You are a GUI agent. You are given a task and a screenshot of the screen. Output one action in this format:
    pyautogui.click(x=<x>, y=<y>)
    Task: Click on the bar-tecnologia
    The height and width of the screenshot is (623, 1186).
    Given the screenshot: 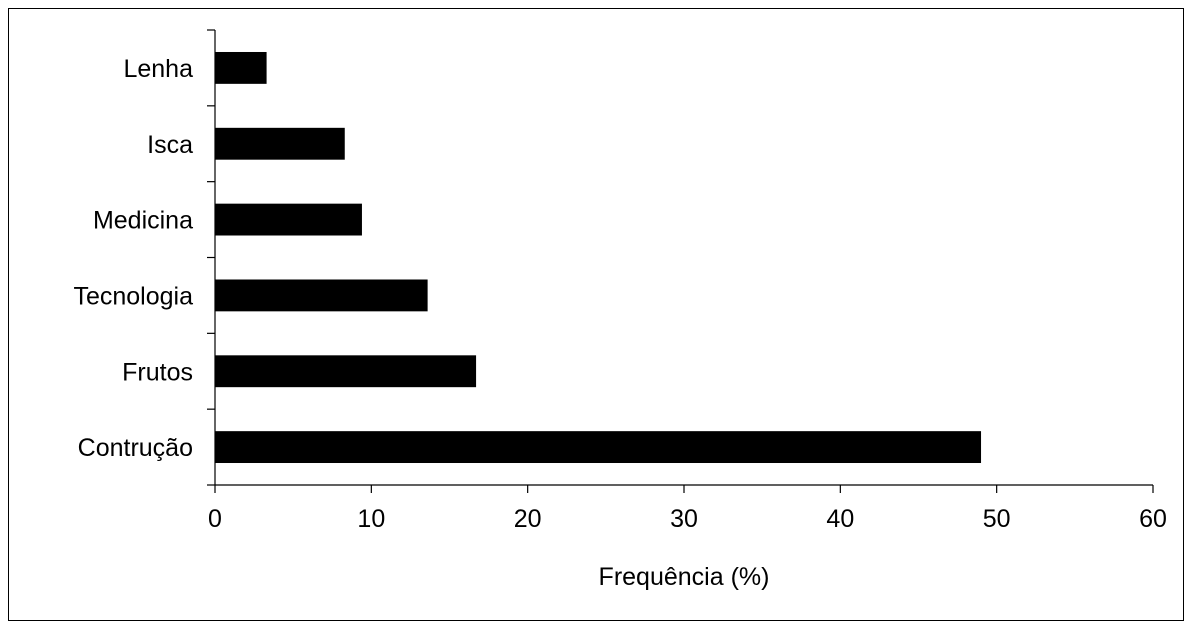 What is the action you would take?
    pyautogui.click(x=321, y=295)
    